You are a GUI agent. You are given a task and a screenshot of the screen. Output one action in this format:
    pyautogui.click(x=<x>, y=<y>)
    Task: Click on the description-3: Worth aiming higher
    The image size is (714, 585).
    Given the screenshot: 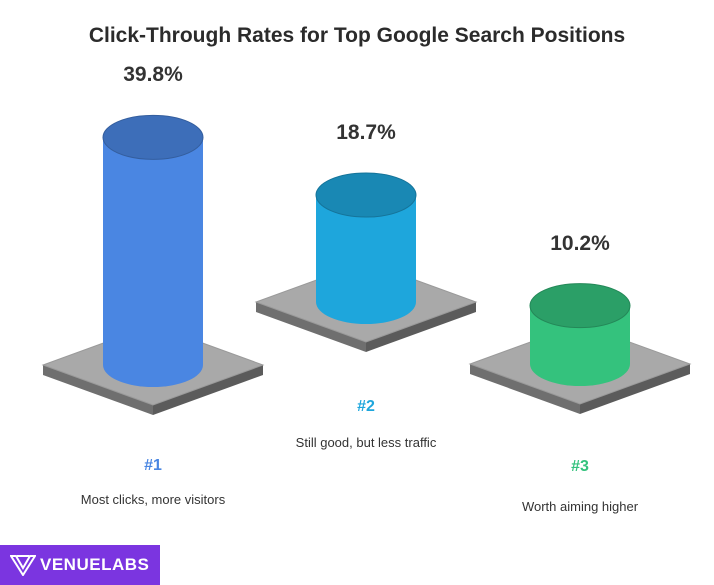 What is the action you would take?
    pyautogui.click(x=580, y=506)
    